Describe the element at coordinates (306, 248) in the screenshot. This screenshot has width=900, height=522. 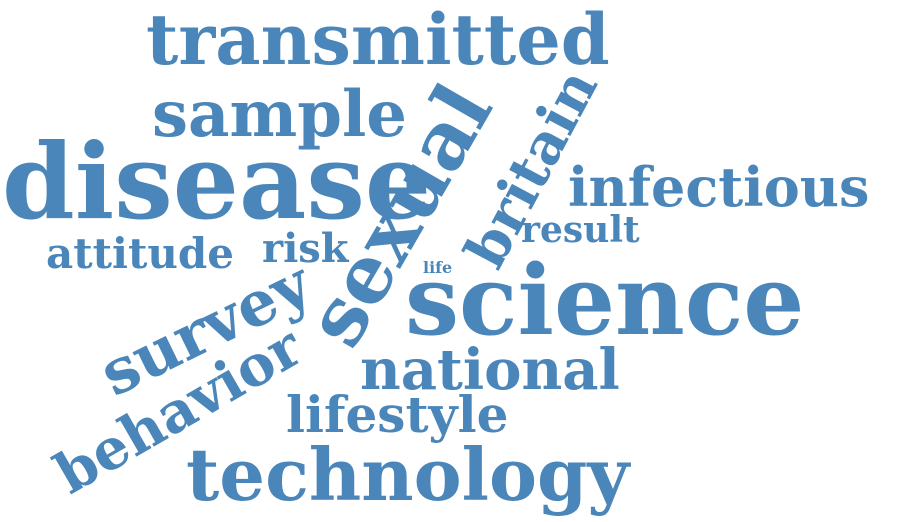
I see `word-risk: risk` at that location.